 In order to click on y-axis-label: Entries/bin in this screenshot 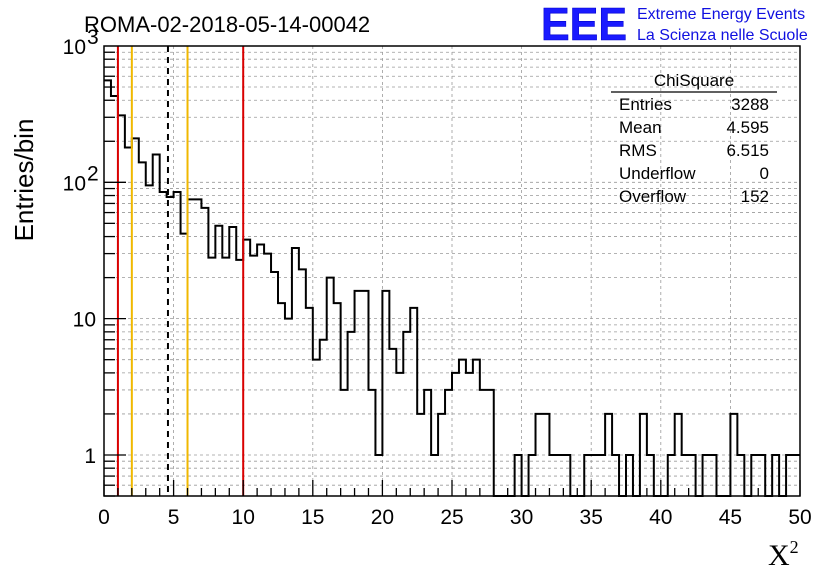, I will do `click(24, 180)`.